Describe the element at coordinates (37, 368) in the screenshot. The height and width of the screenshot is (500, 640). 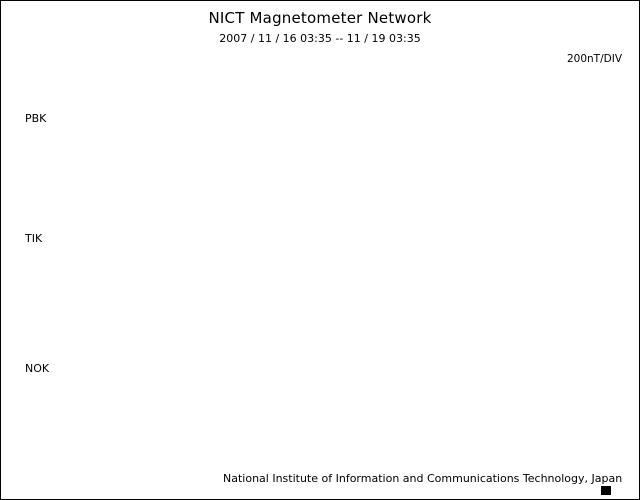
I see `station-label-nok: NOK` at that location.